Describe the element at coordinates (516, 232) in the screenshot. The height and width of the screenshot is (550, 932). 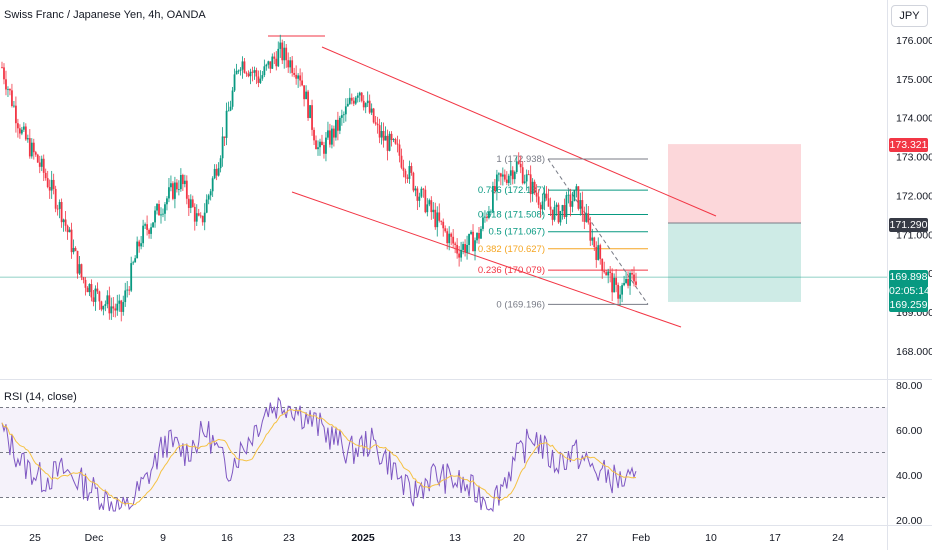
I see `fib-label-3: 0.5 (171.067)` at that location.